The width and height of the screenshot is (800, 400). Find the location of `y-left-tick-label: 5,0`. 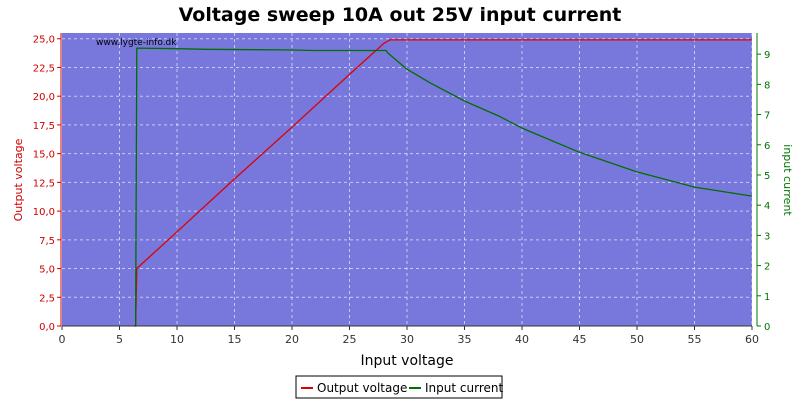

y-left-tick-label: 5,0 is located at coordinates (47, 270).